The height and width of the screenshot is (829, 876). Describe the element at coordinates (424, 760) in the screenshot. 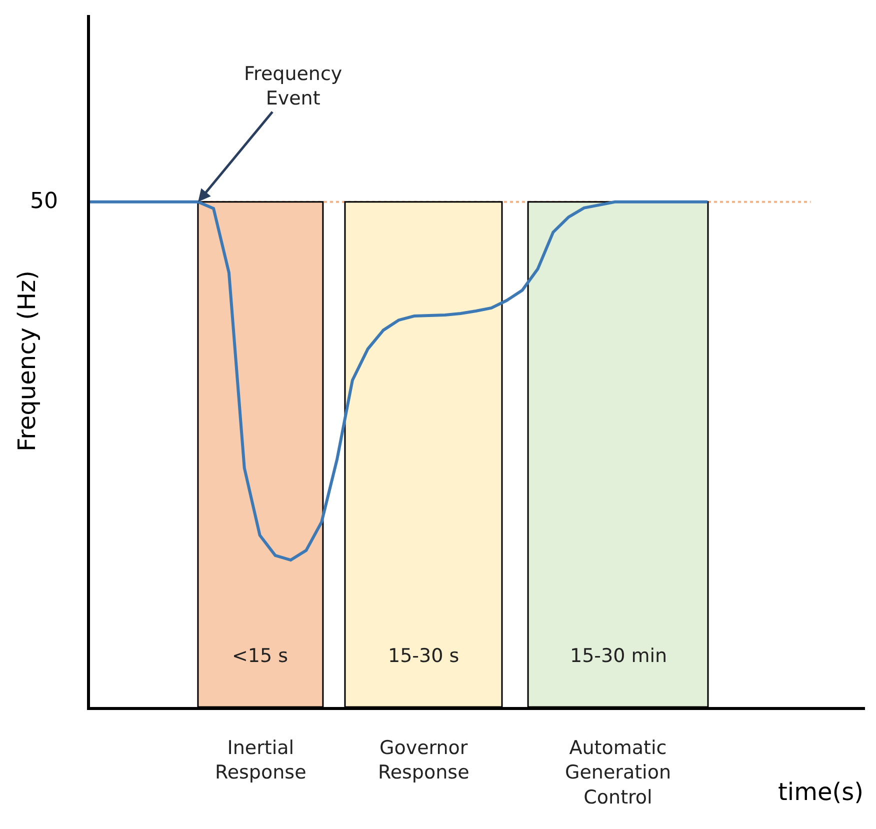

I see `text: Governor Response` at that location.